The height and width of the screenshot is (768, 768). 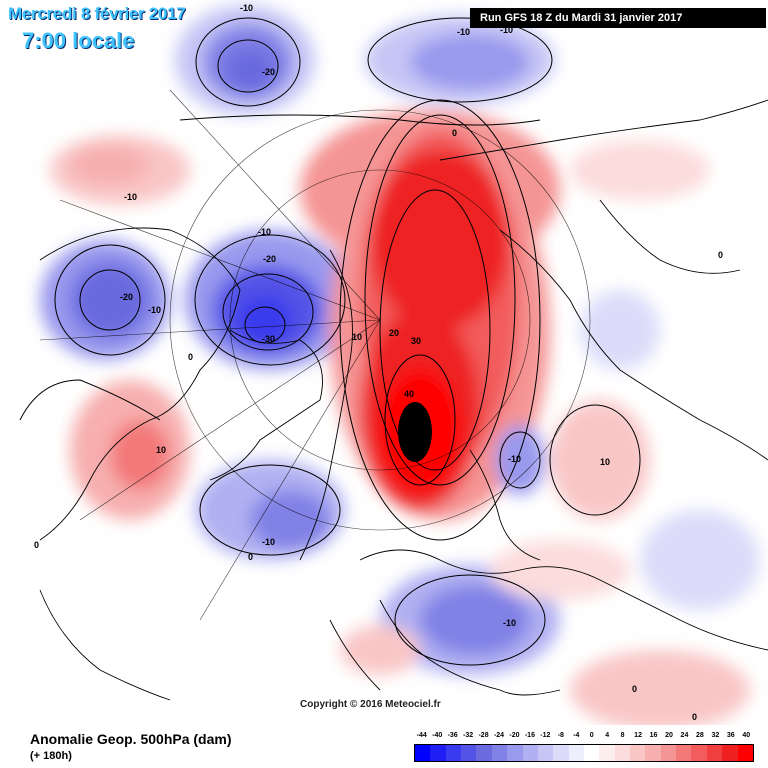 I want to click on forecast-lead-time: (+ 180h), so click(x=51, y=756).